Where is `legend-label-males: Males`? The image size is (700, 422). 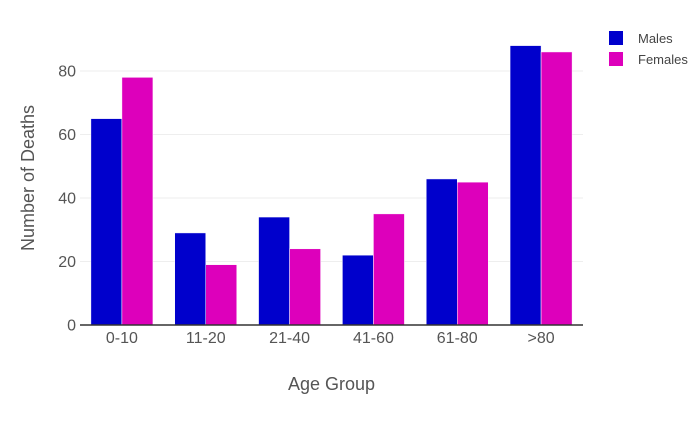 legend-label-males: Males is located at coordinates (655, 38).